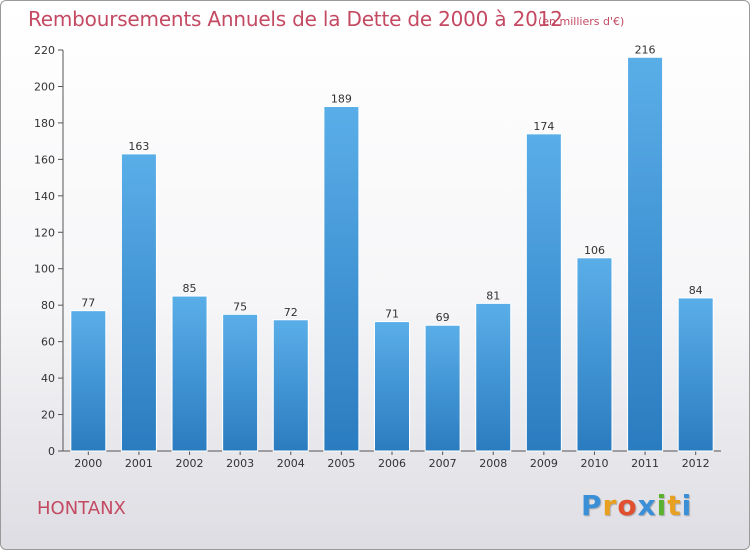  What do you see at coordinates (44, 86) in the screenshot?
I see `y-tick-label: 200` at bounding box center [44, 86].